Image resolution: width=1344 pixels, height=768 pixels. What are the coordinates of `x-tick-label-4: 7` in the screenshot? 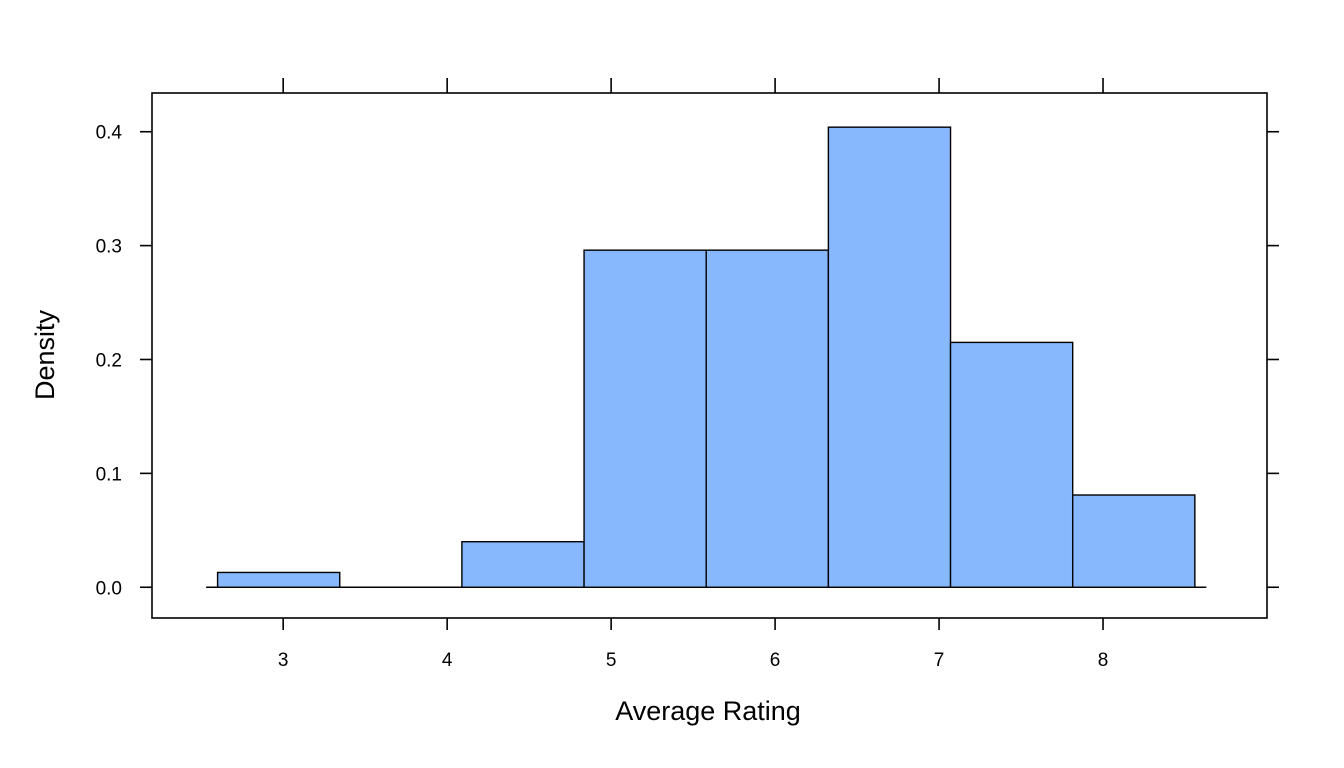 It's located at (939, 660).